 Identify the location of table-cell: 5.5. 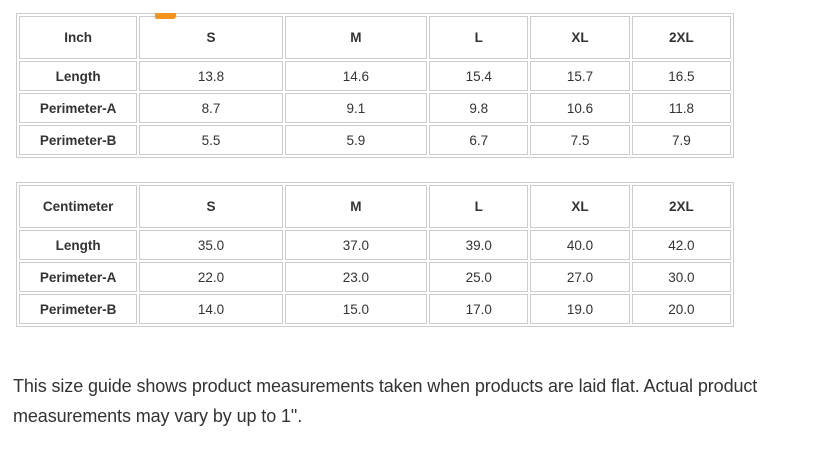
(211, 140).